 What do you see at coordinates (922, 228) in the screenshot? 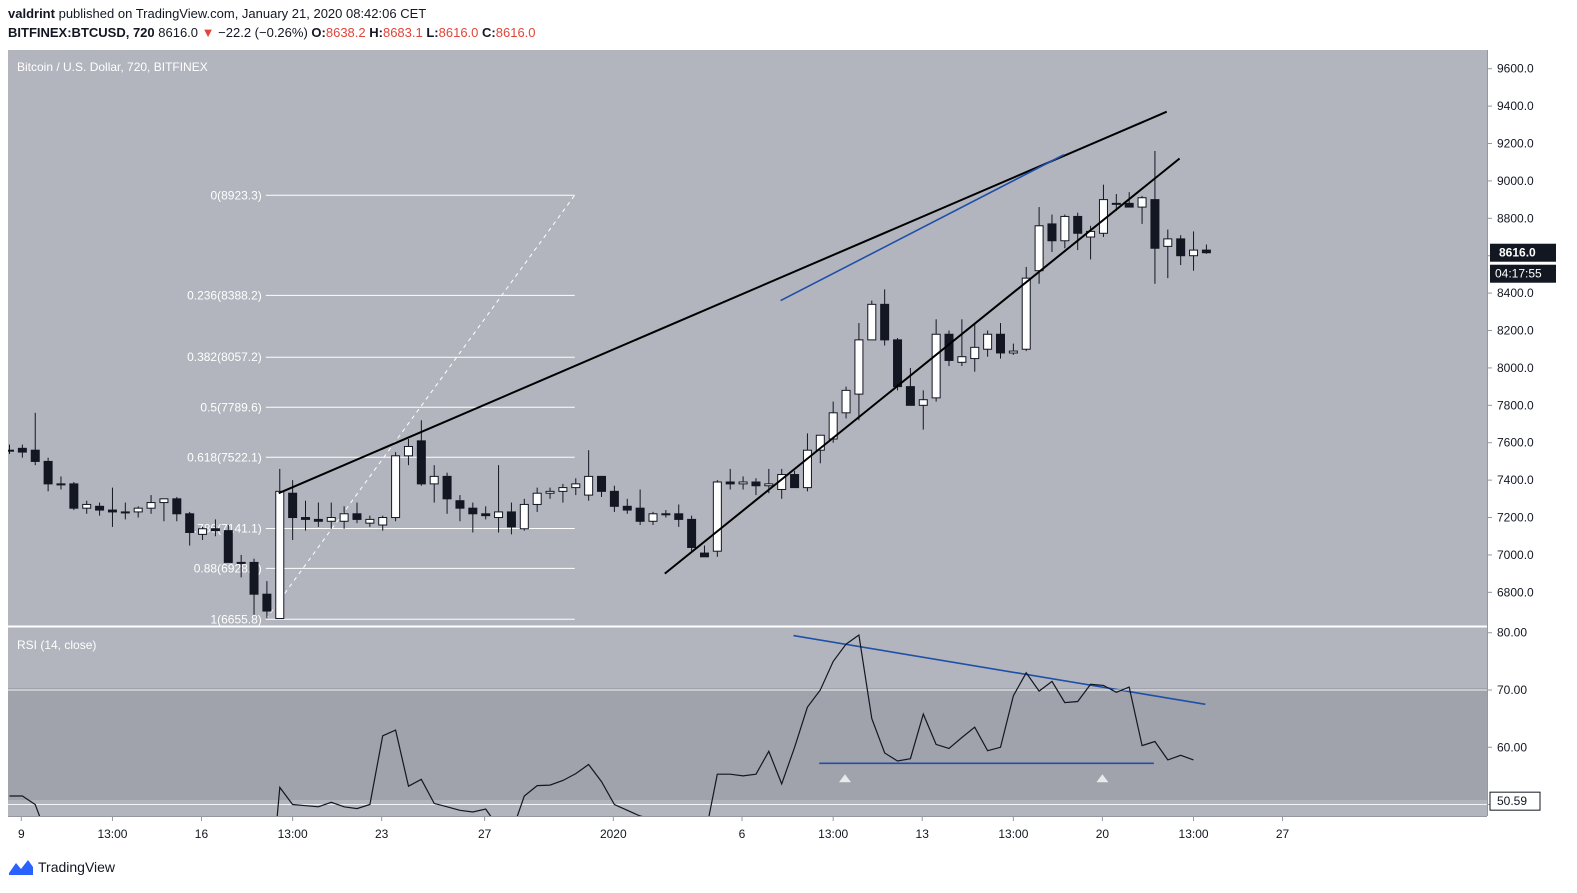
I see `price-trendline` at bounding box center [922, 228].